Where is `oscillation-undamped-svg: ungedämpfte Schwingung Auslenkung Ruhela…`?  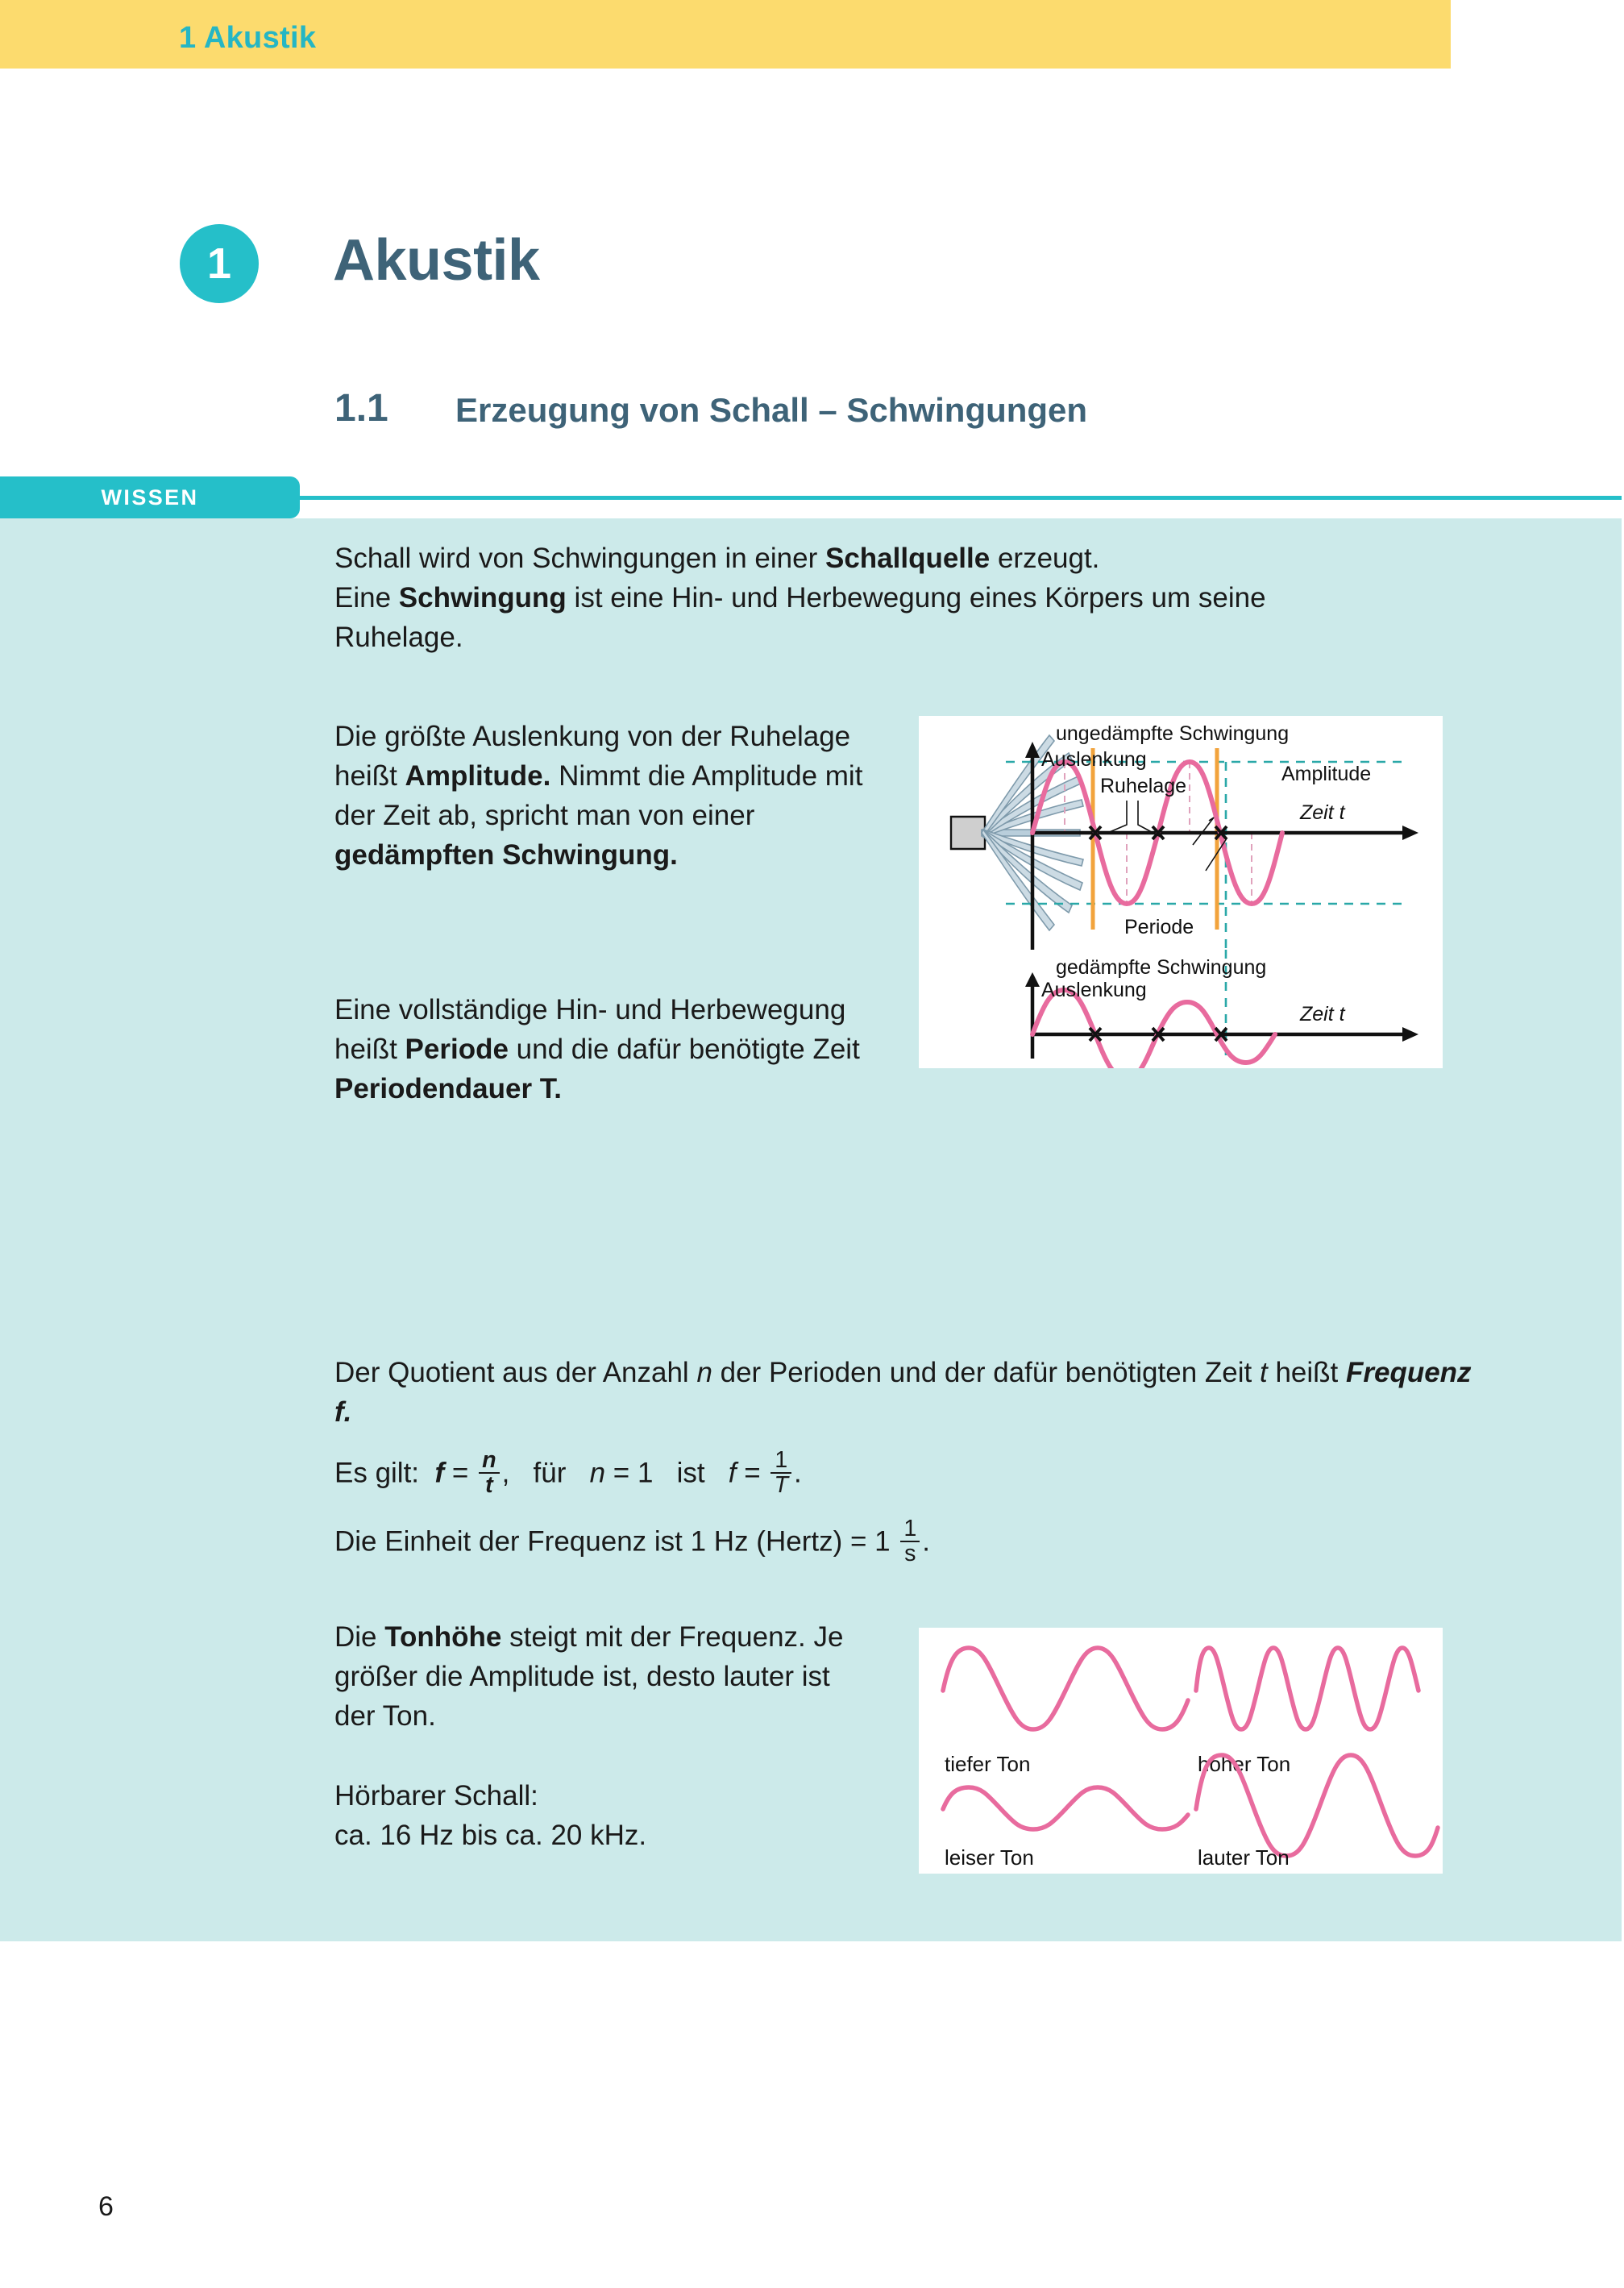 oscillation-undamped-svg: ungedämpfte Schwingung Auslenkung Ruhela… is located at coordinates (1184, 902).